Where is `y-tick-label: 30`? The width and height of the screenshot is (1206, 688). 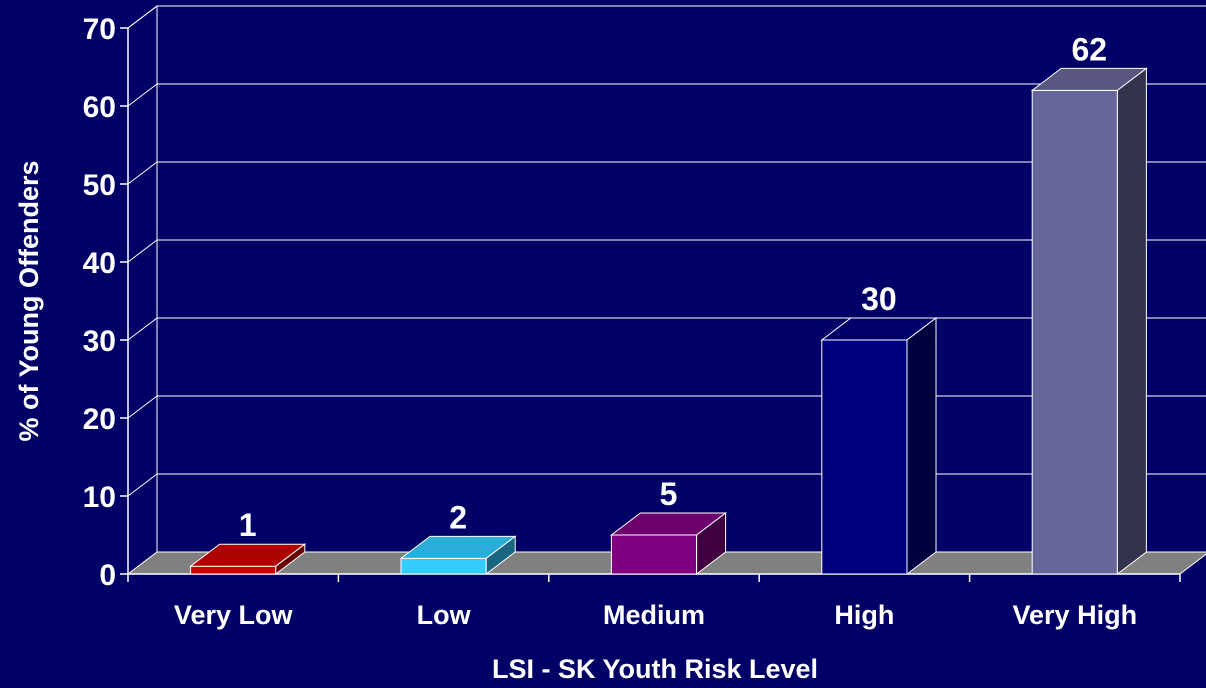
y-tick-label: 30 is located at coordinates (99, 341).